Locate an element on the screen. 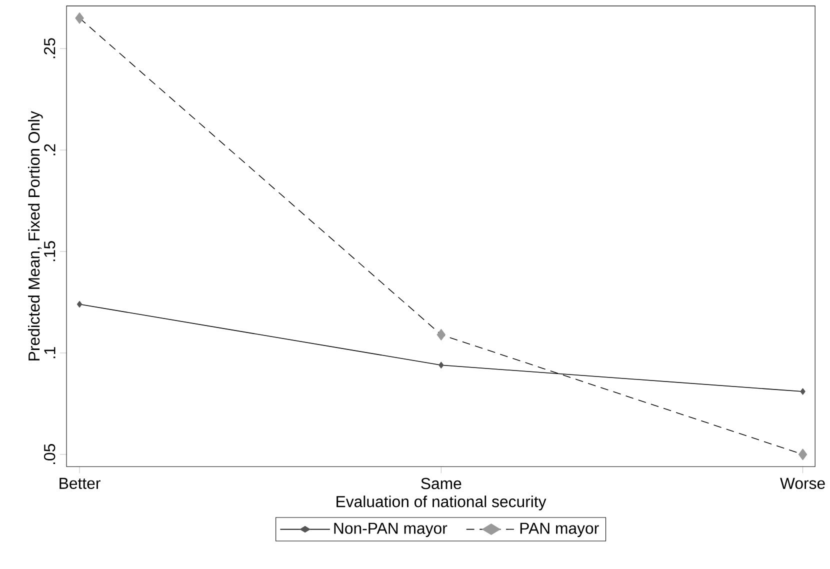 The image size is (830, 569). x-tick-label: Worse is located at coordinates (802, 484).